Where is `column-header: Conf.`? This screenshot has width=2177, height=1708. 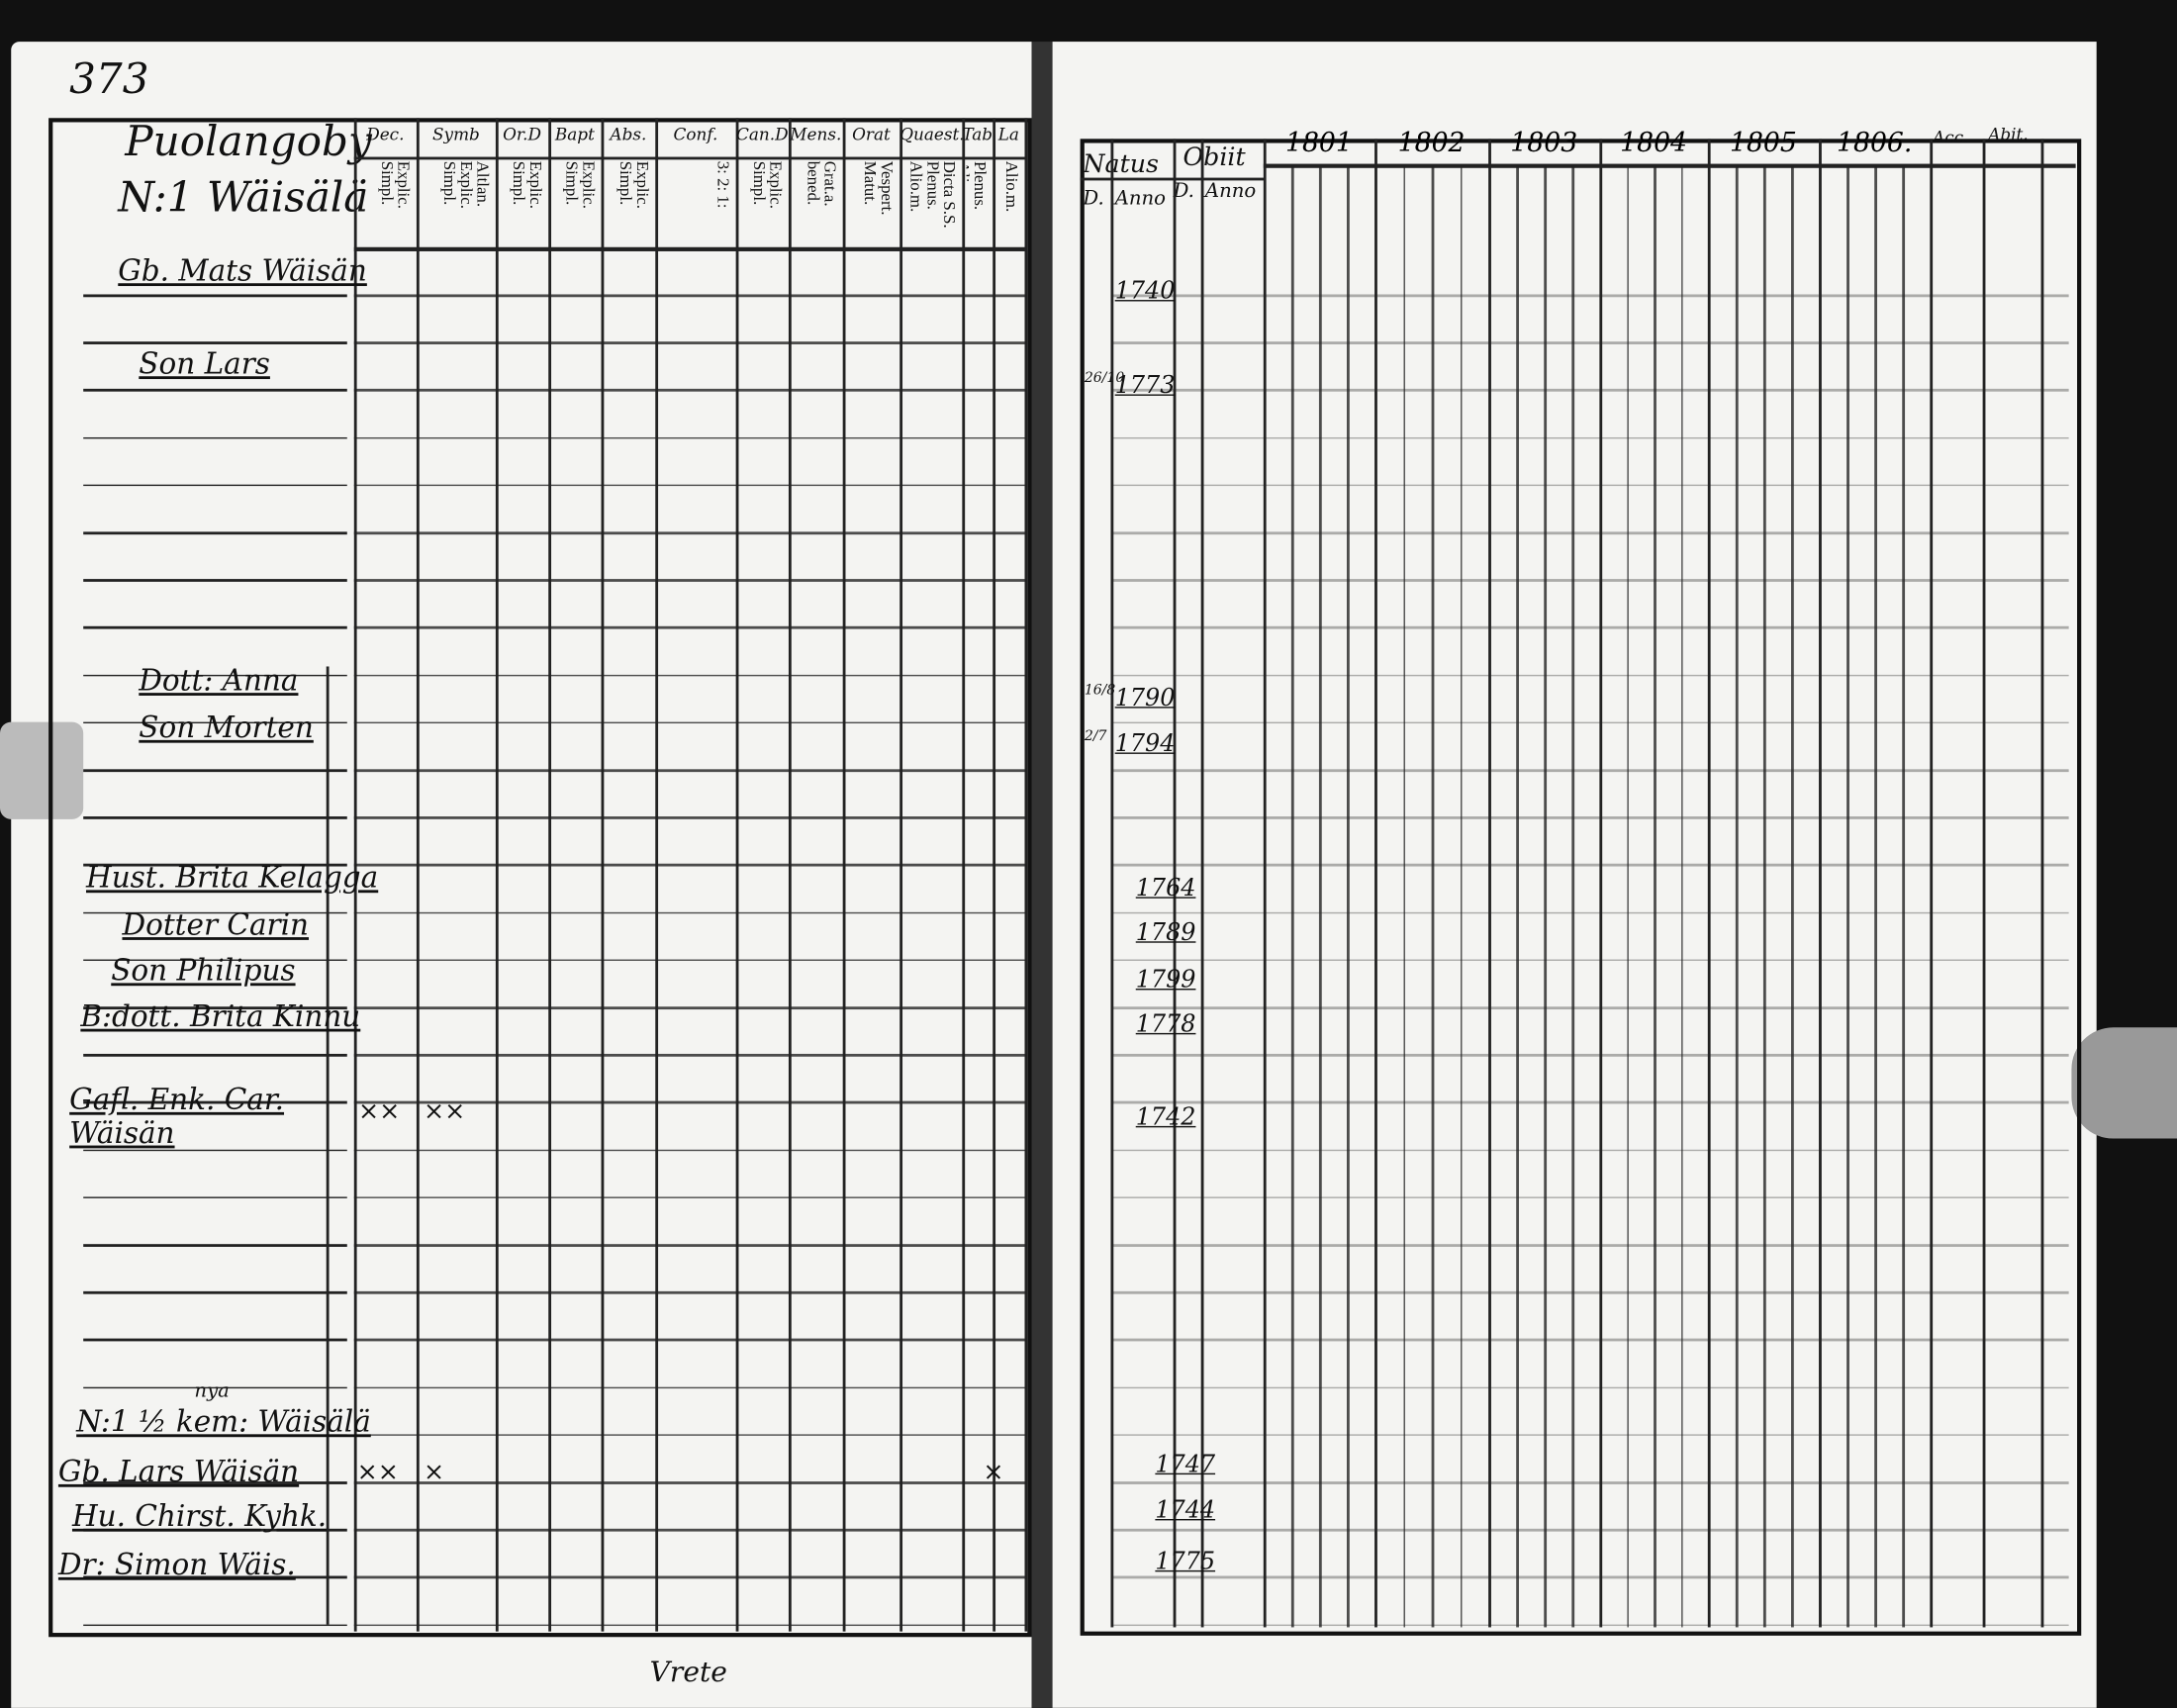 column-header: Conf. is located at coordinates (695, 134).